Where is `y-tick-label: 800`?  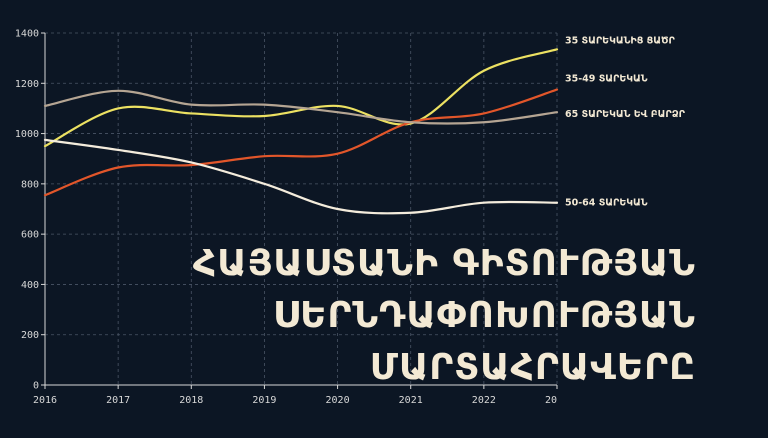
y-tick-label: 800 is located at coordinates (30, 184).